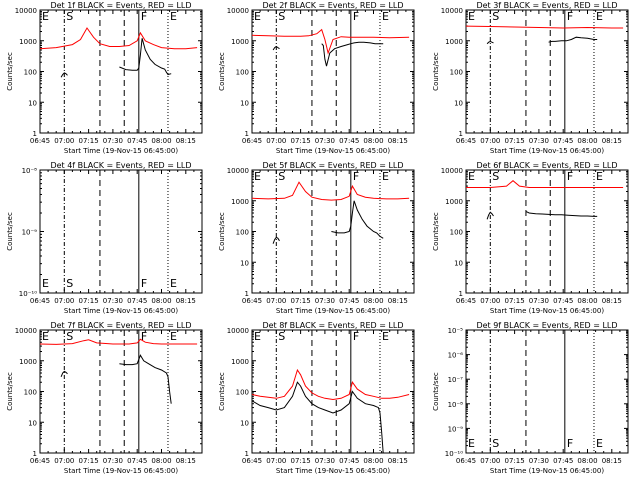  I want to click on y-tick-label: 100, so click(456, 73).